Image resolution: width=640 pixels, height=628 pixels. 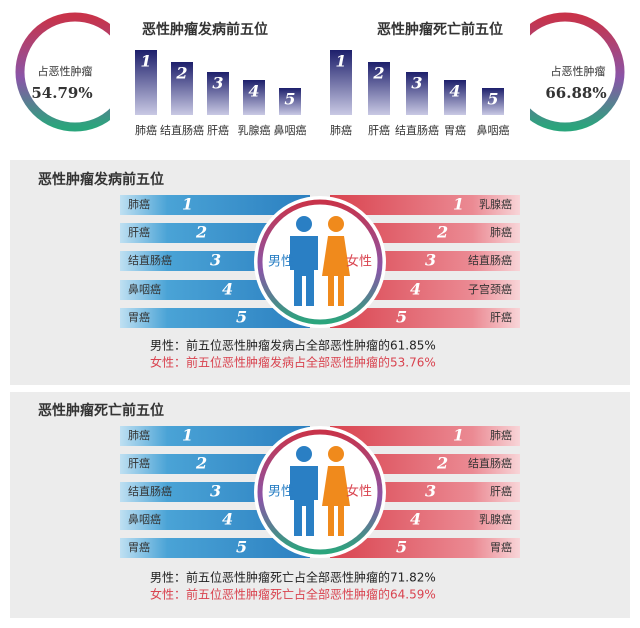 What do you see at coordinates (575, 93) in the screenshot?
I see `ring-value: 66.88%` at bounding box center [575, 93].